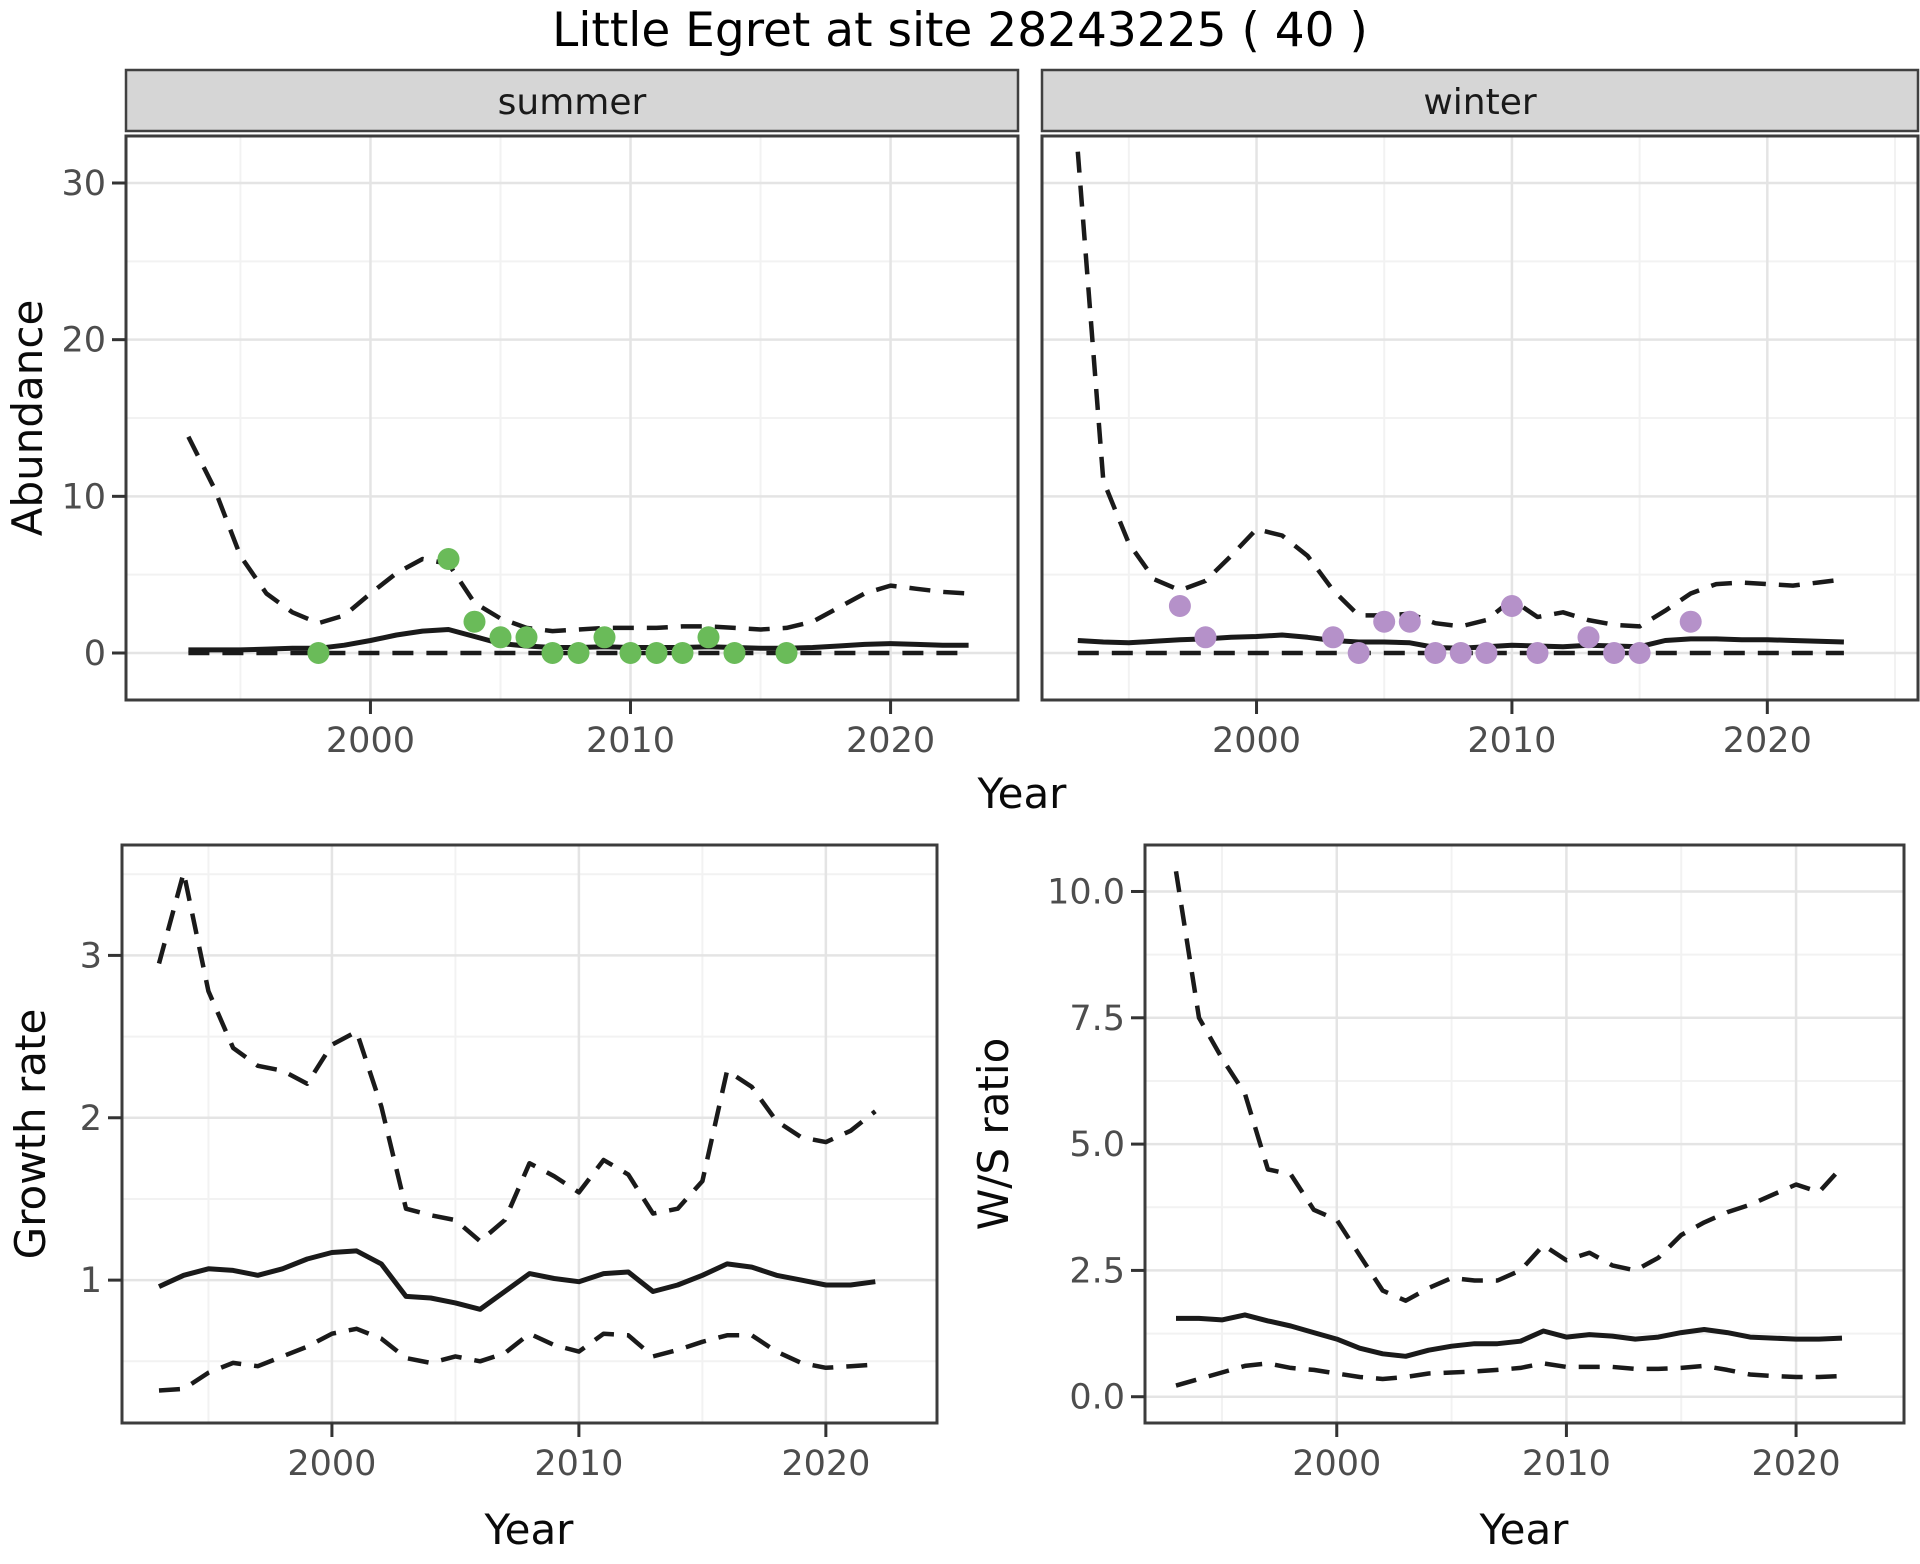 Image resolution: width=1920 pixels, height=1564 pixels. What do you see at coordinates (91, 956) in the screenshot?
I see `y-tick-label: 3` at bounding box center [91, 956].